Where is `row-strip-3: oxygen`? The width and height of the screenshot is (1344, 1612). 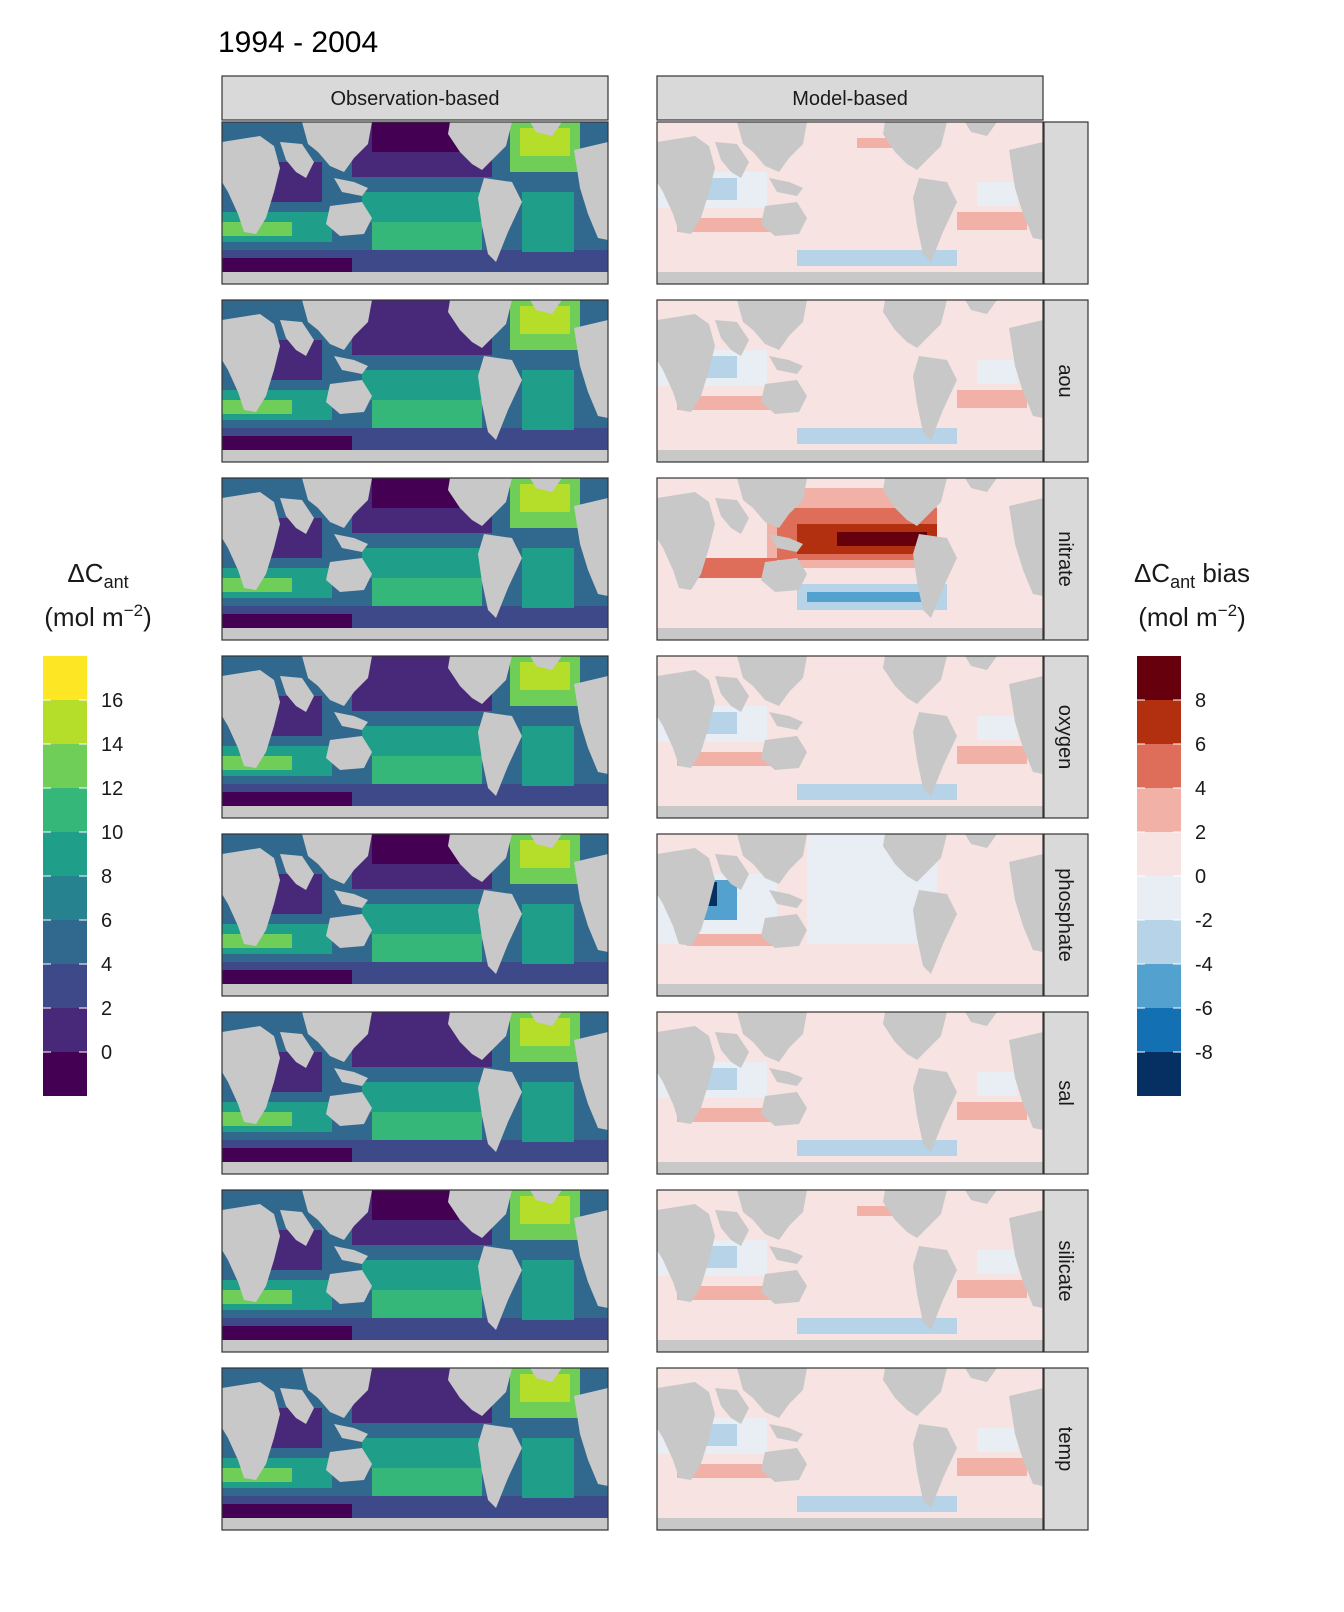 row-strip-3: oxygen is located at coordinates (1066, 737).